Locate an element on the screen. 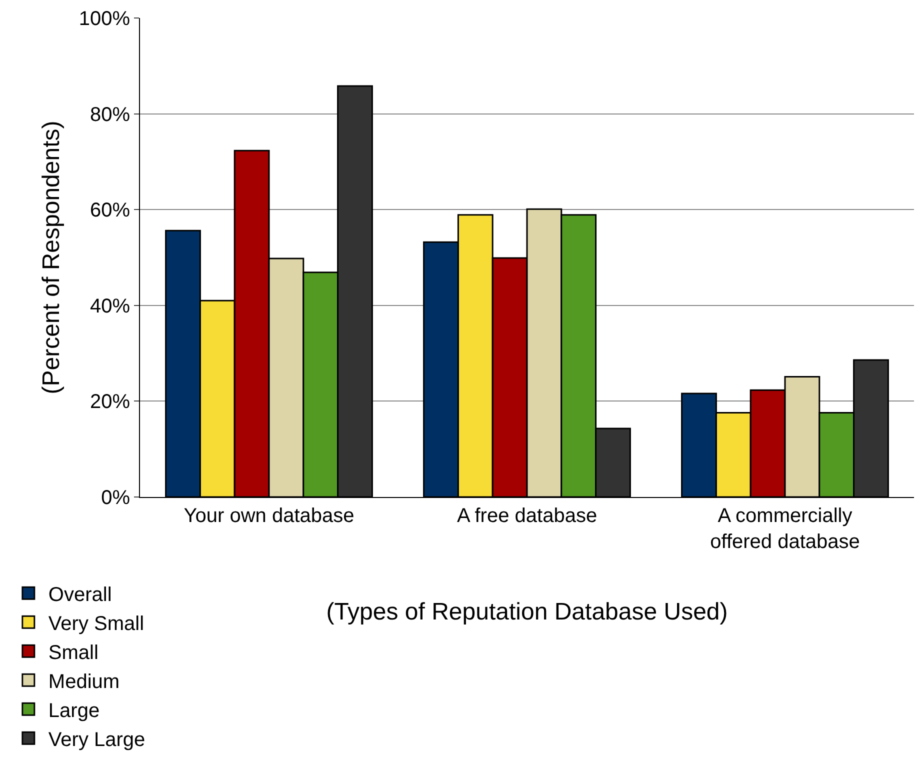  y-tick-label: 40% is located at coordinates (110, 306).